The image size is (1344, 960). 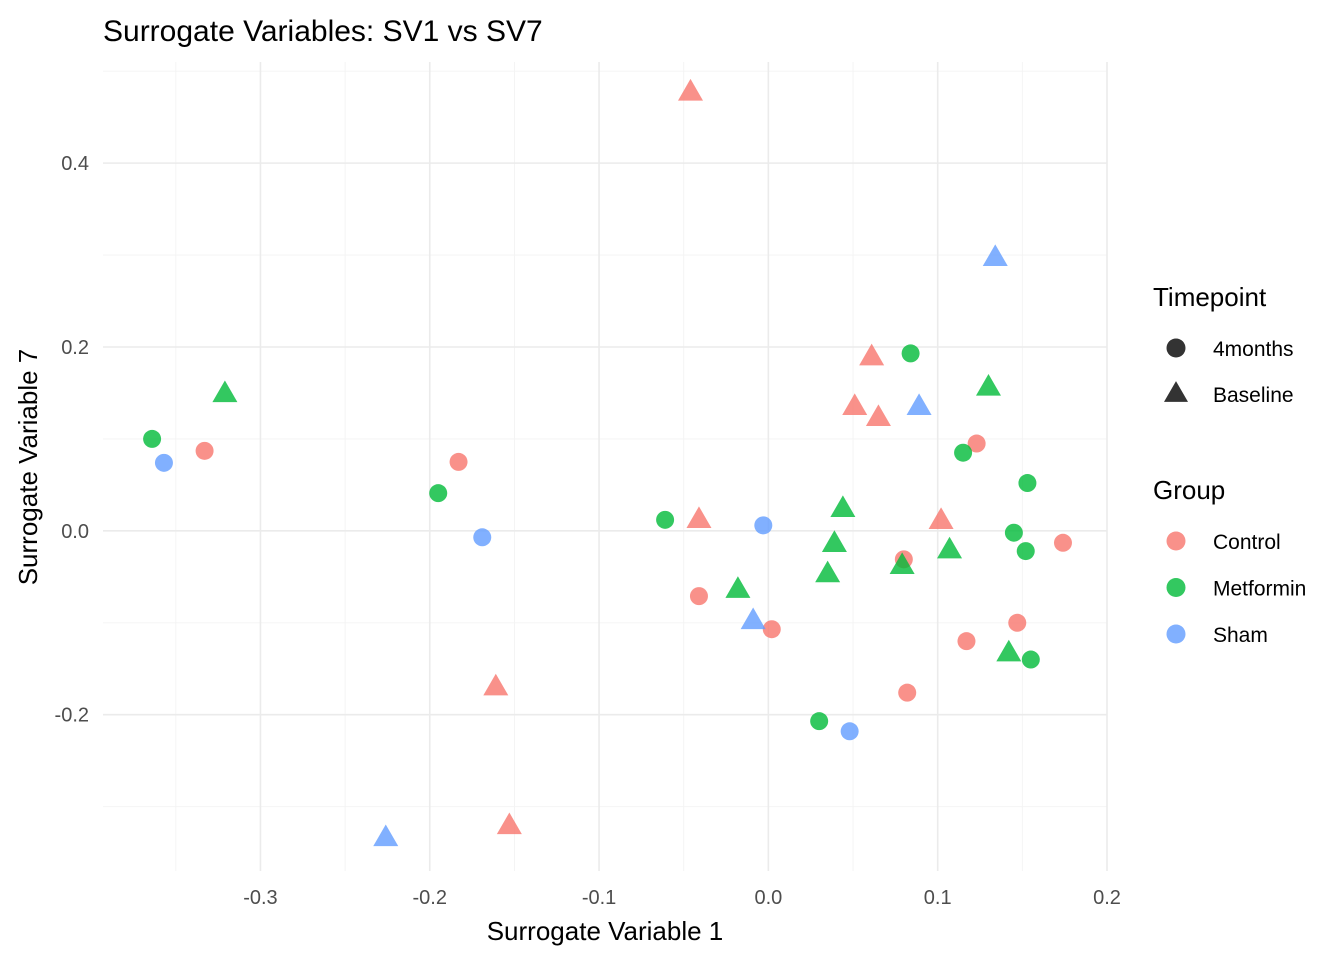 I want to click on legend-key-circle, so click(x=1176, y=348).